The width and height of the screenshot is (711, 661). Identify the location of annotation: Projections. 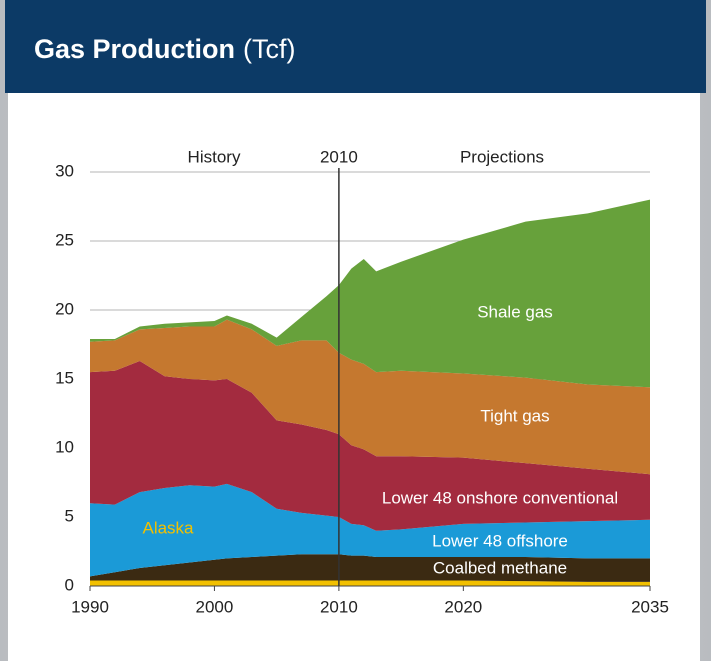
(502, 156).